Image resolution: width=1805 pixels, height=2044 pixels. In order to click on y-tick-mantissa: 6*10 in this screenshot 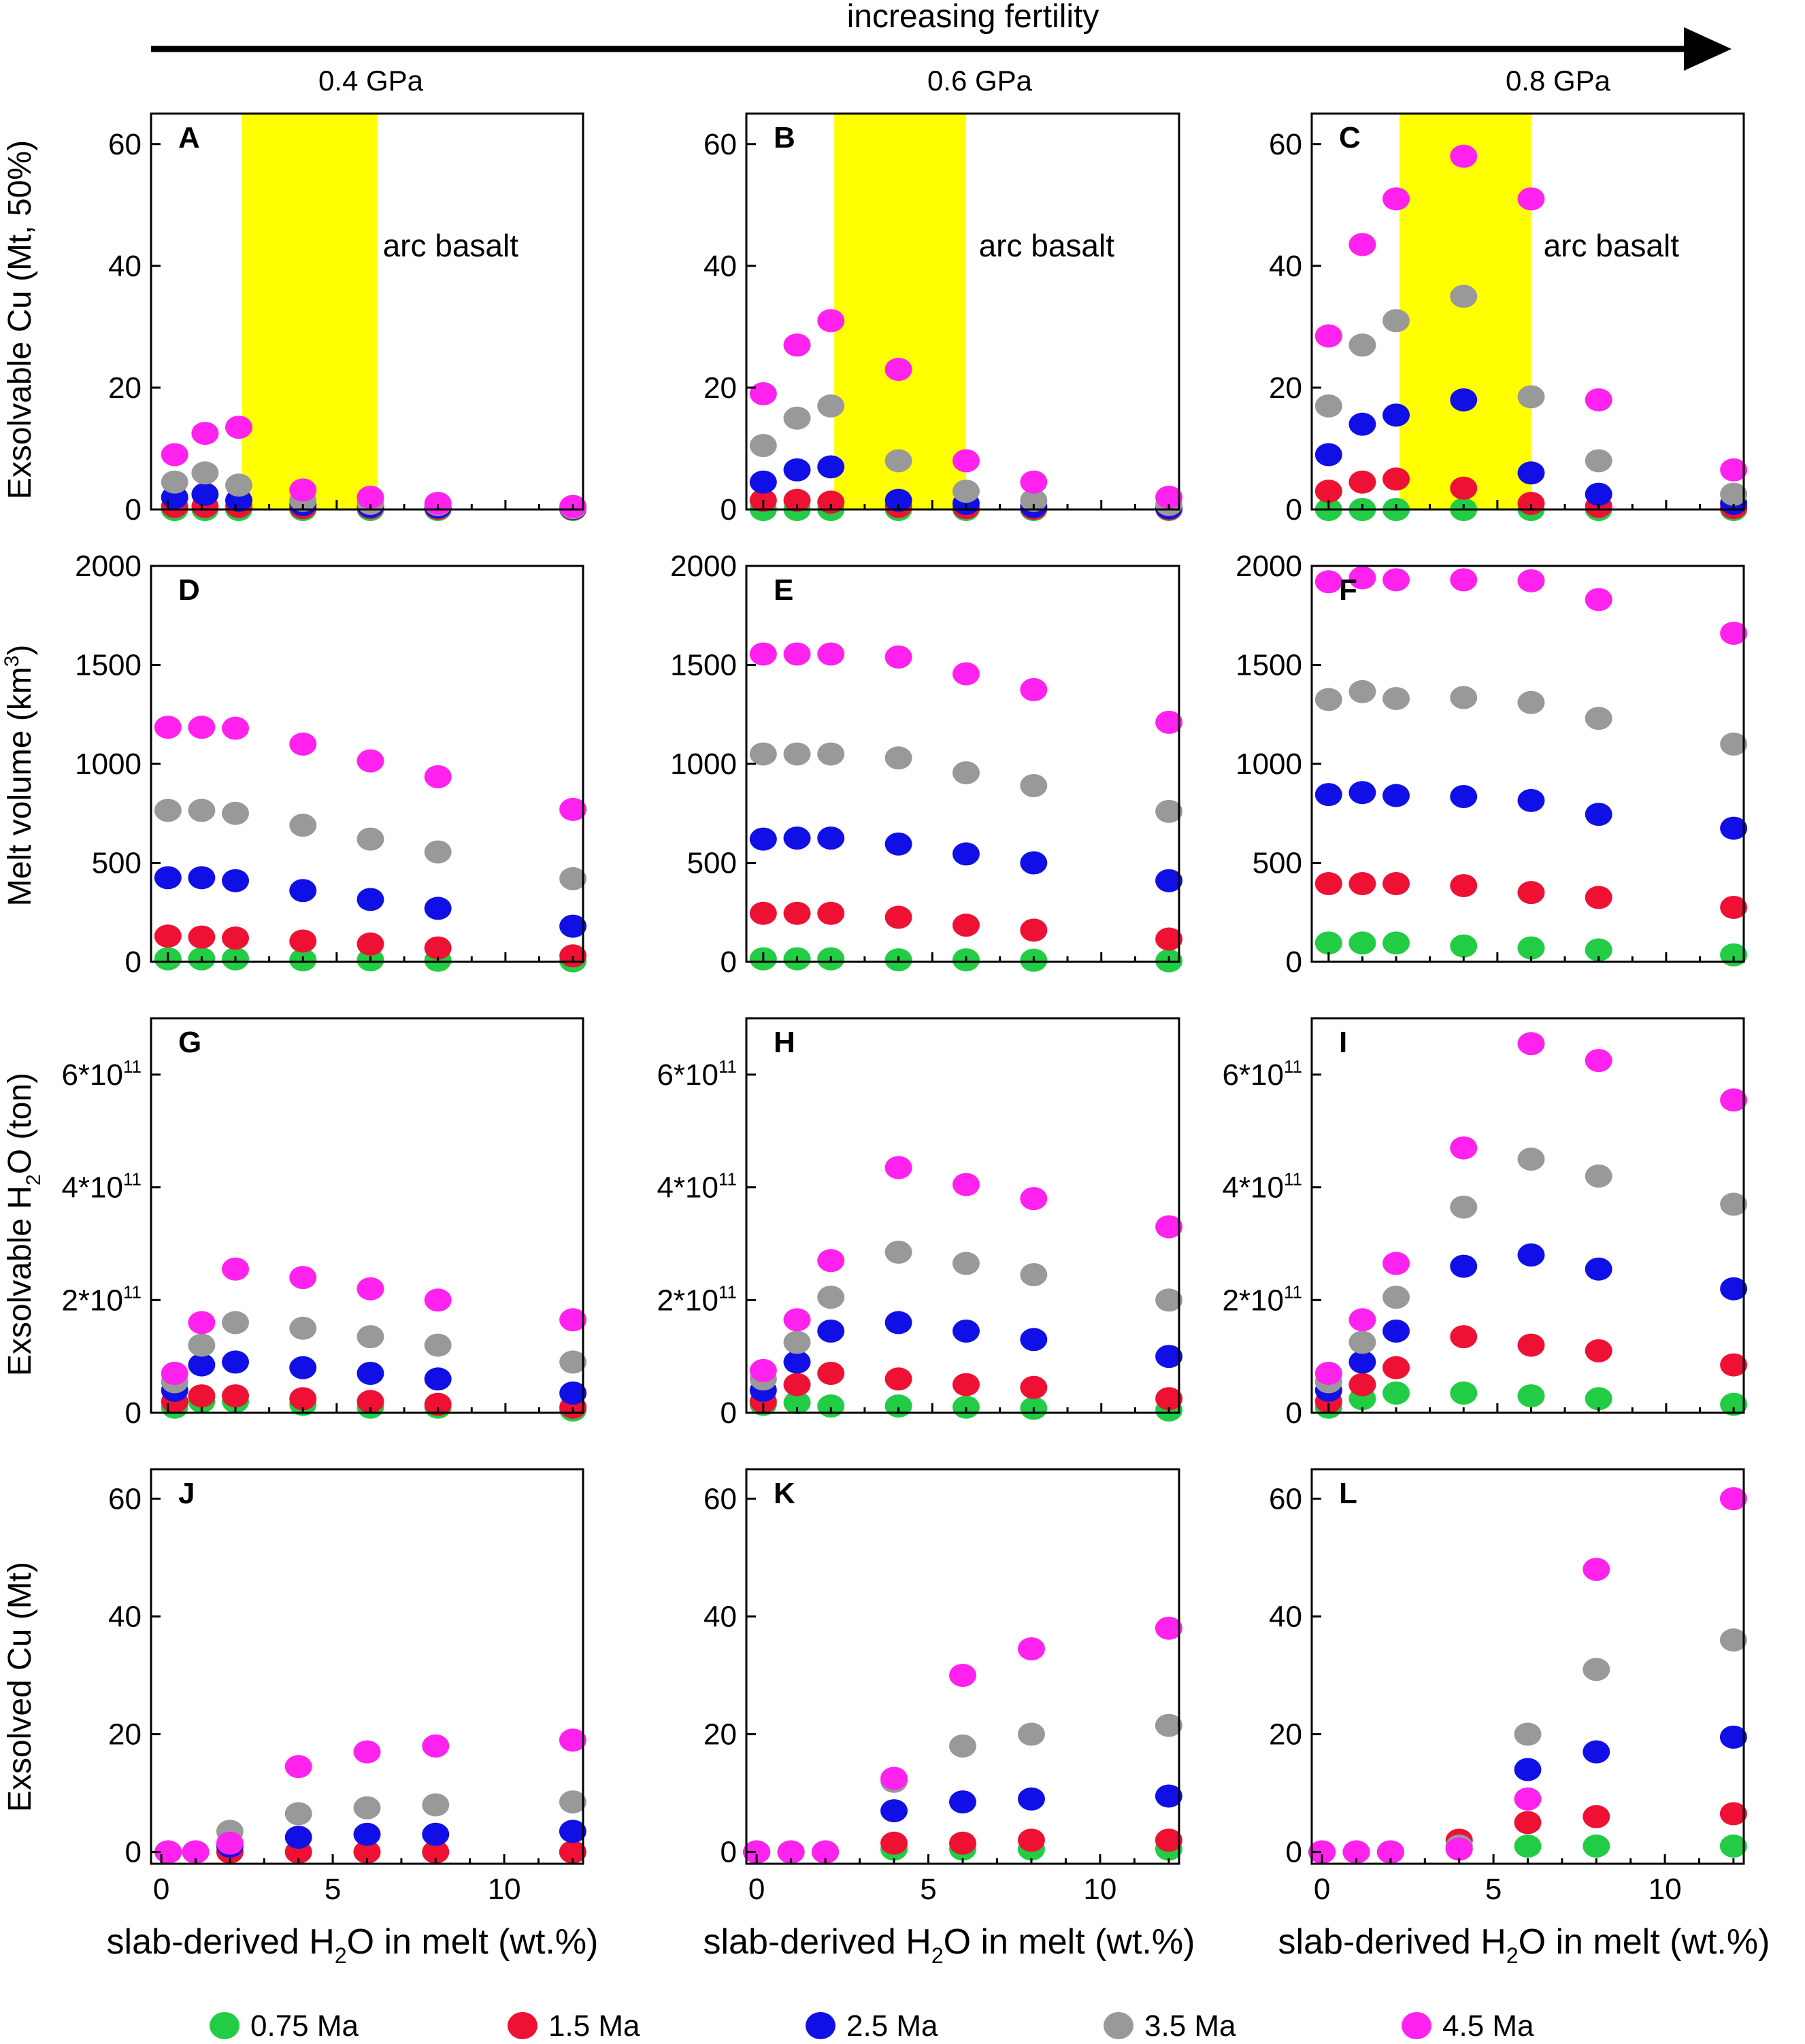, I will do `click(1253, 1075)`.